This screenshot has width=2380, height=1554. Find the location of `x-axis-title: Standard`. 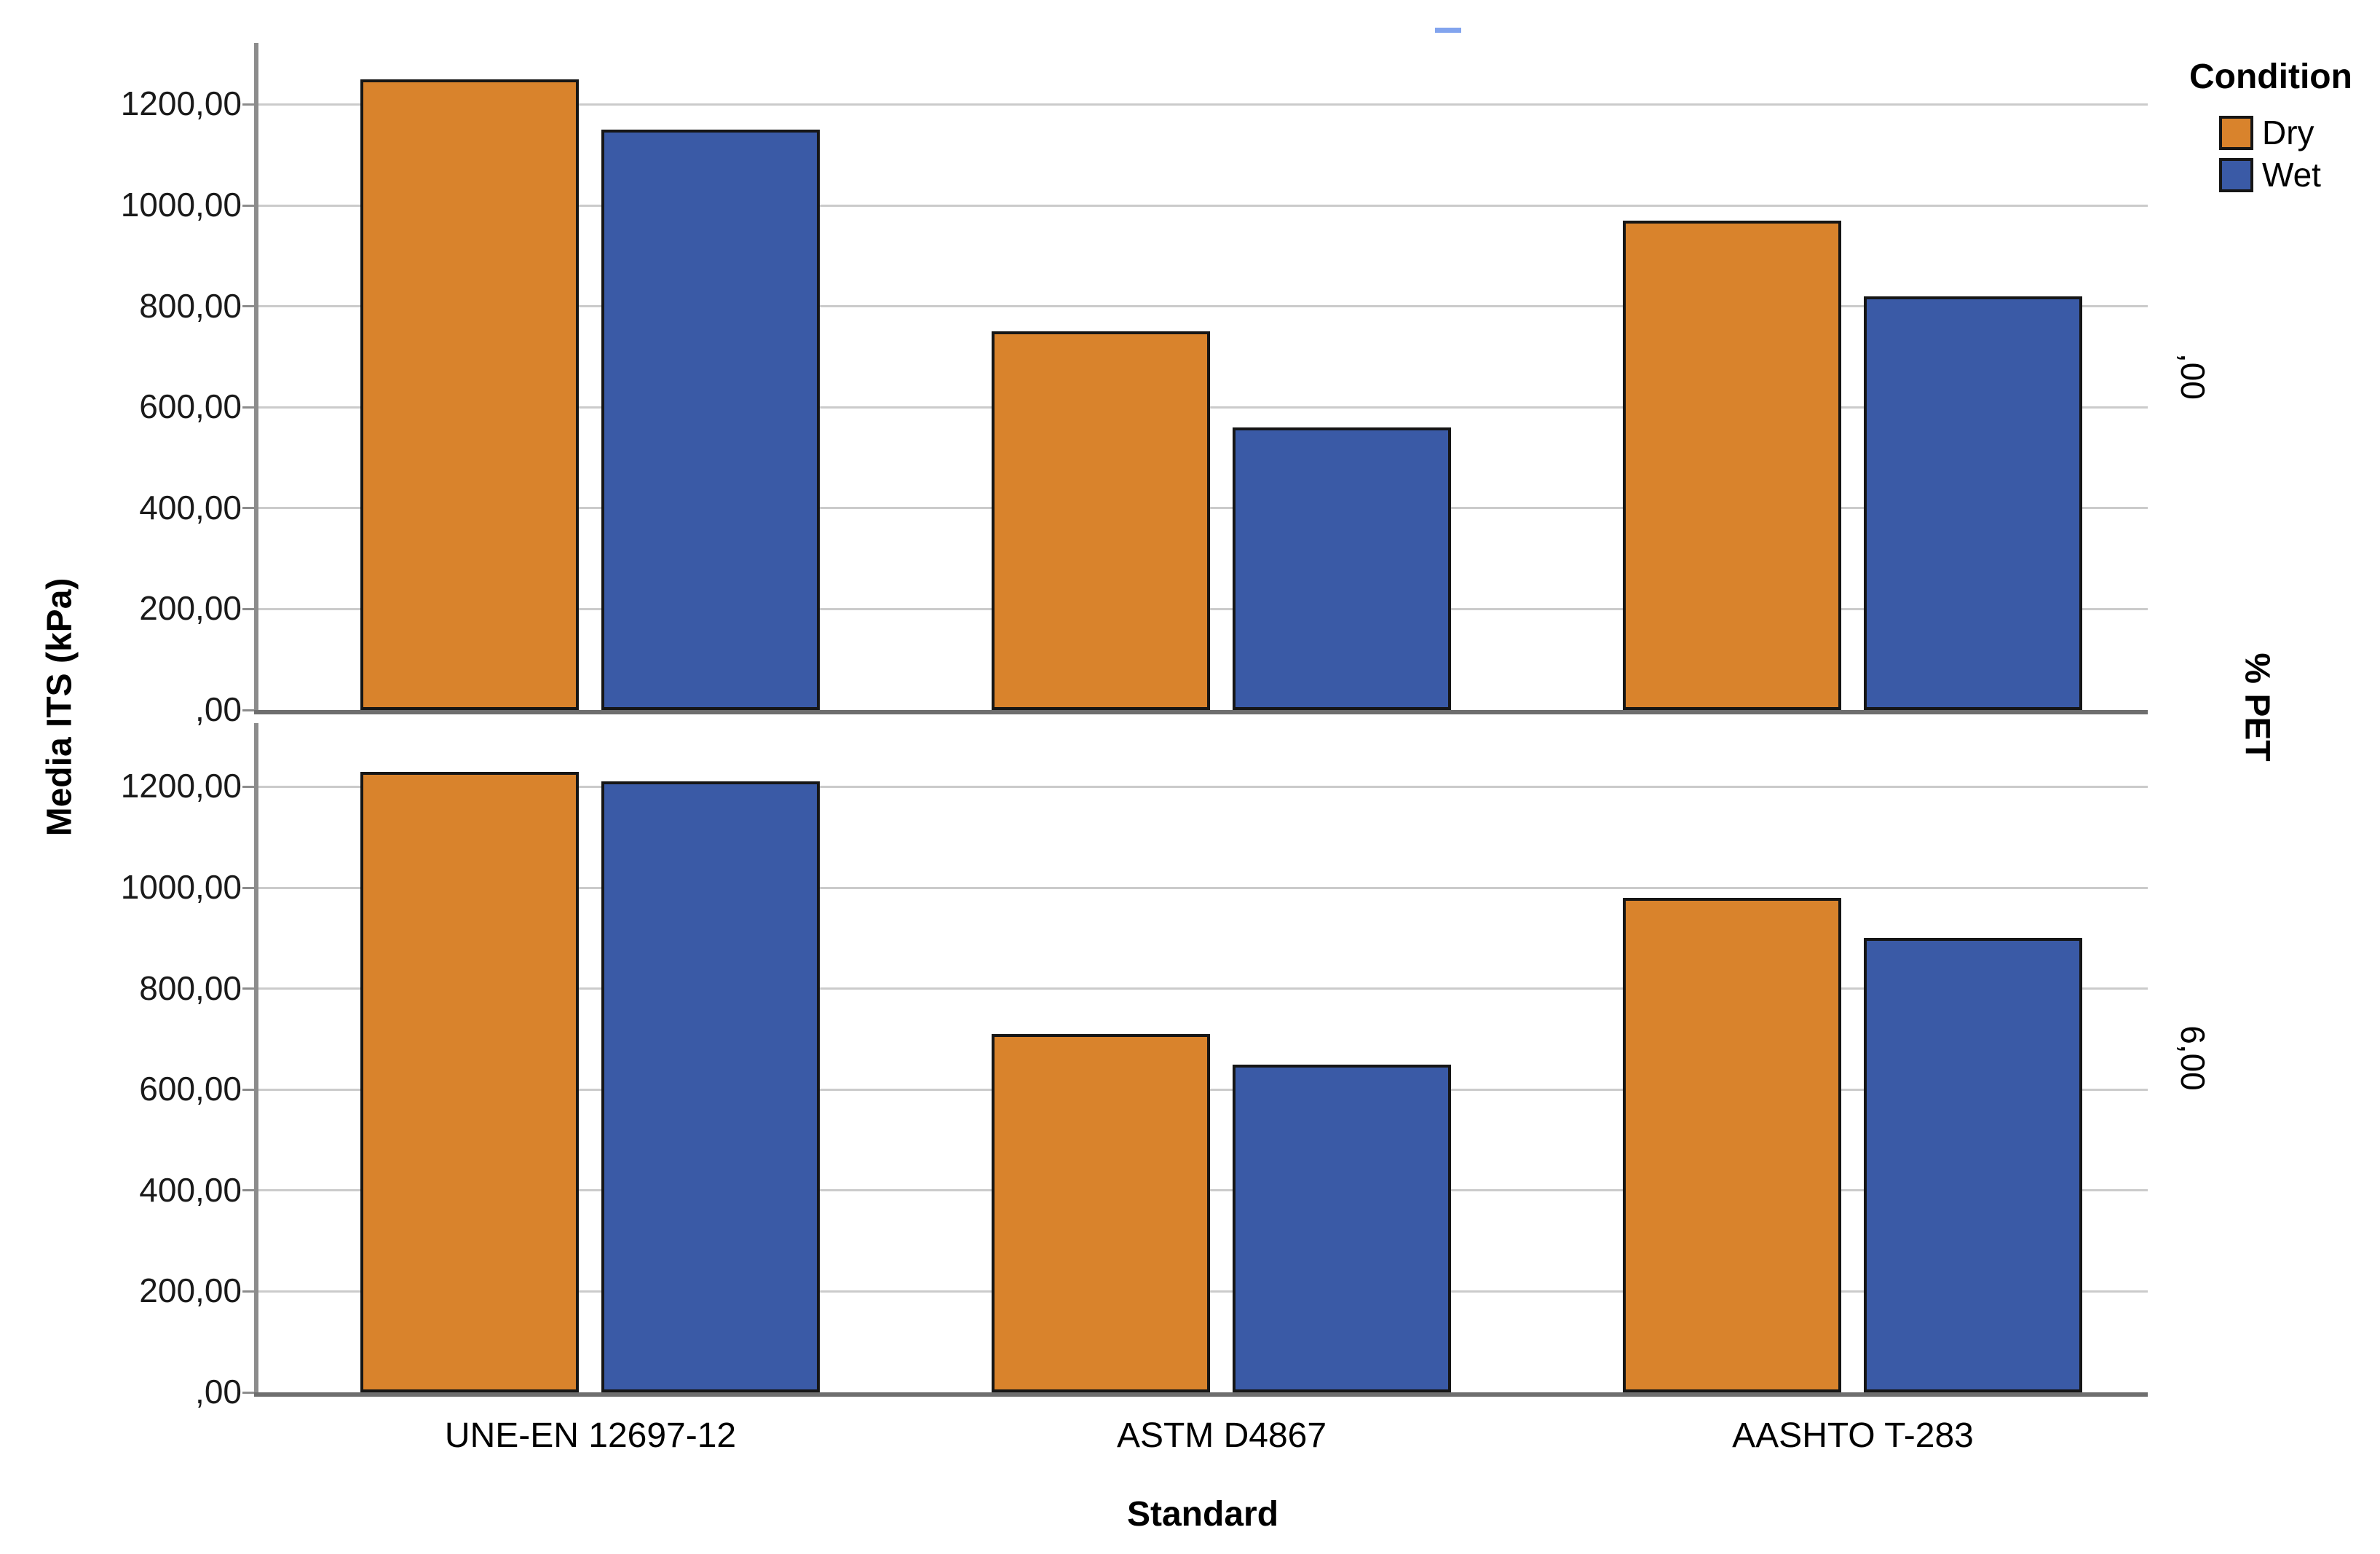

x-axis-title: Standard is located at coordinates (1202, 1514).